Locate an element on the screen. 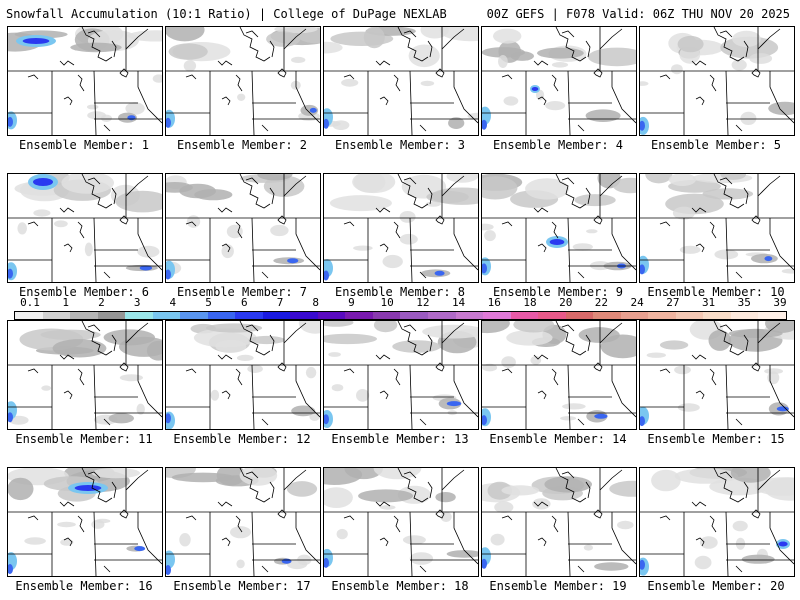  ensemble-member-label: Ensemble Member: 2 is located at coordinates (242, 145).